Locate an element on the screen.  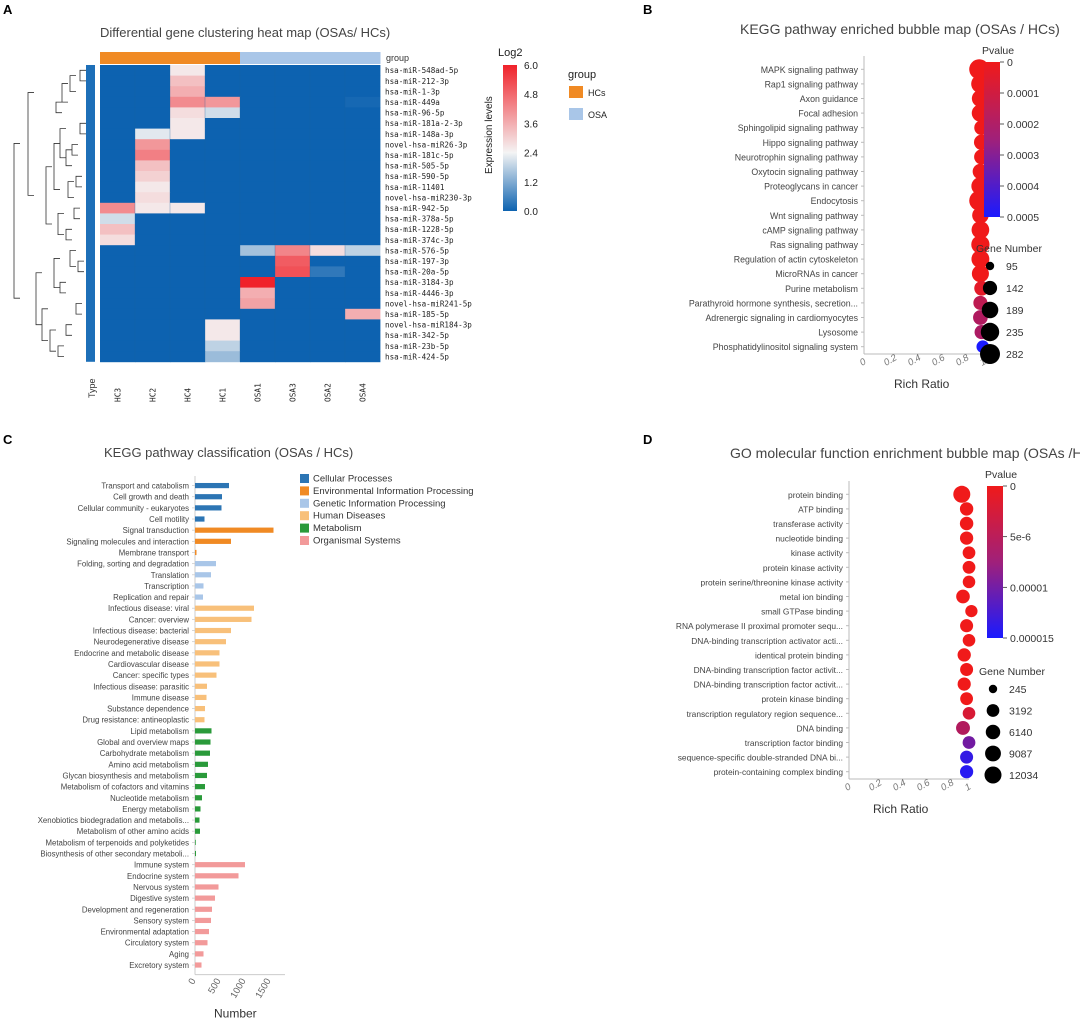
size-legend-label: 6140 is located at coordinates (1021, 733).